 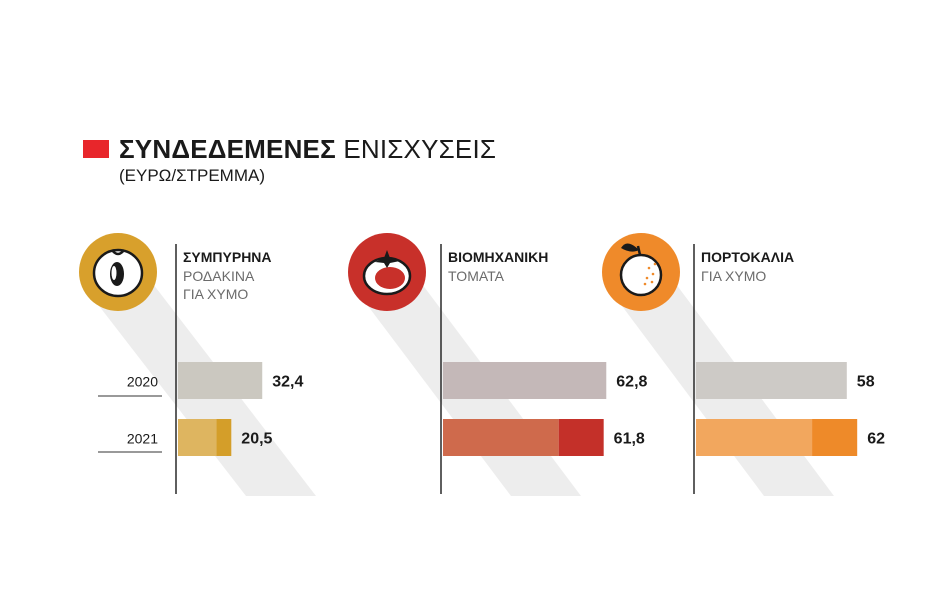 What do you see at coordinates (866, 382) in the screenshot?
I see `bar-value-label: 58` at bounding box center [866, 382].